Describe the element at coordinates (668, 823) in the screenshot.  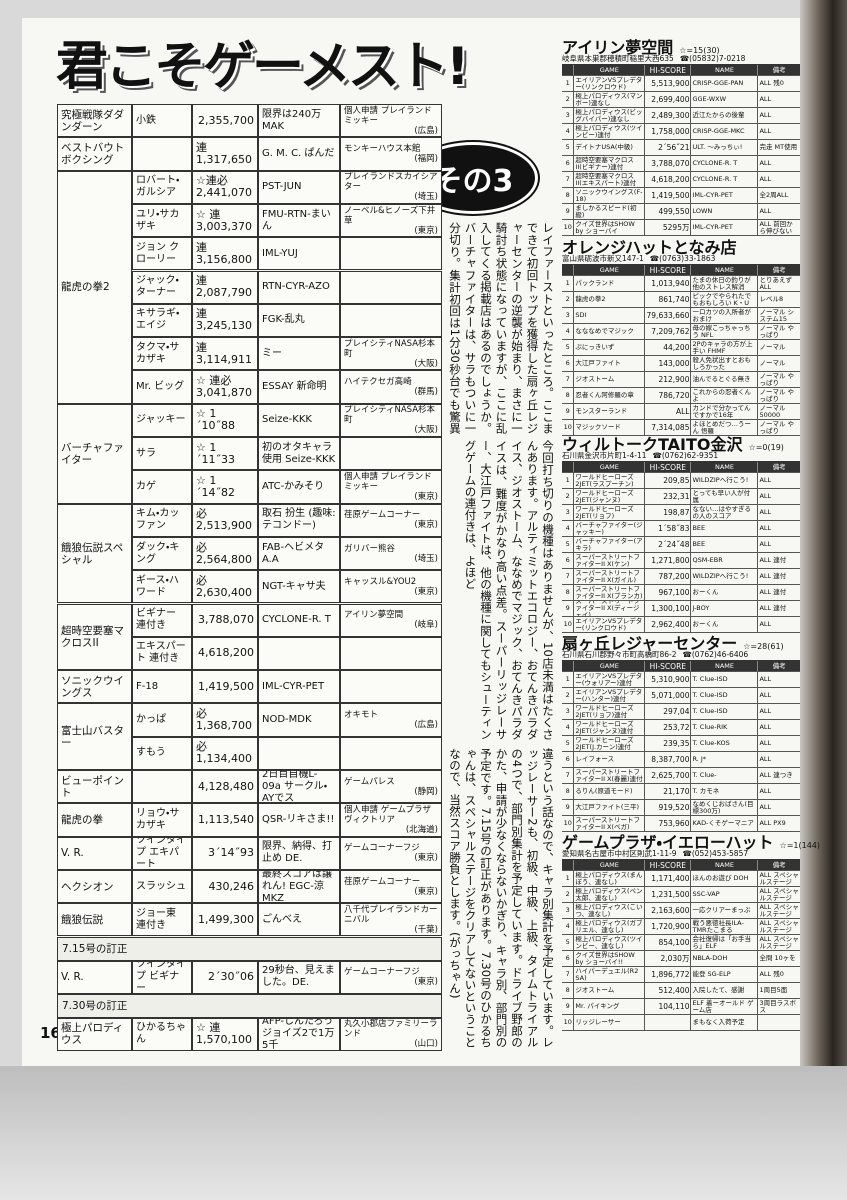
I see `score-cell: 753,960` at that location.